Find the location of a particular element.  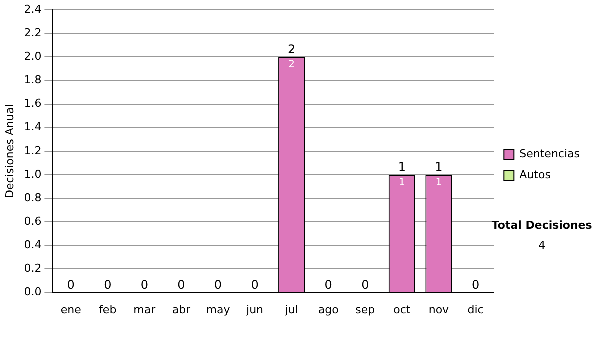

y-tick-label: 1.8 is located at coordinates (33, 80).